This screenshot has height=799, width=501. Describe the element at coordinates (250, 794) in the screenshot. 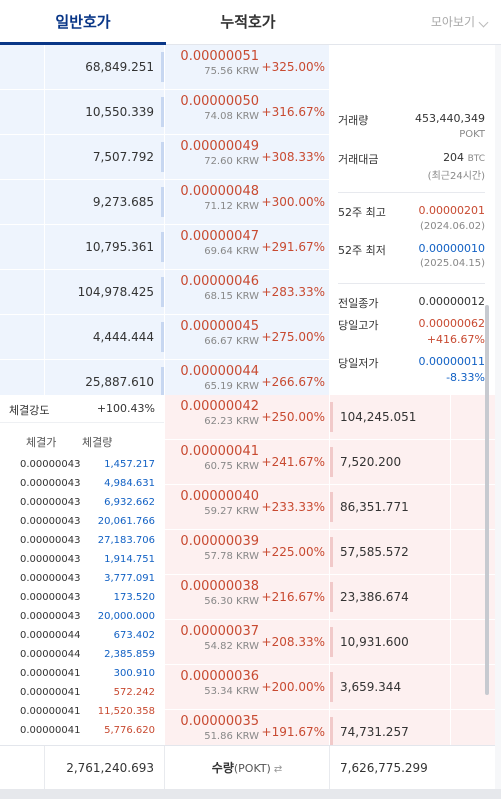

I see `bottom-bar` at that location.